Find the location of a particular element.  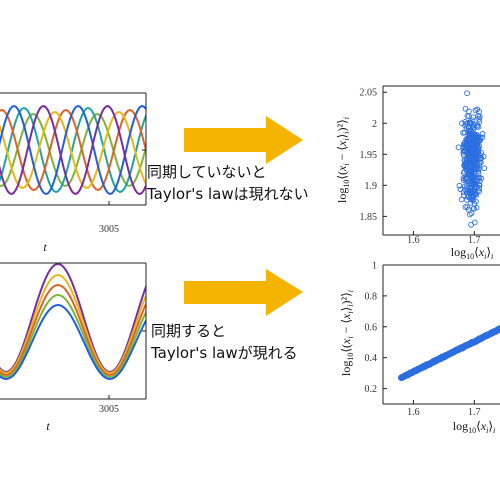

bottom-time-tick: 3005 is located at coordinates (109, 409).